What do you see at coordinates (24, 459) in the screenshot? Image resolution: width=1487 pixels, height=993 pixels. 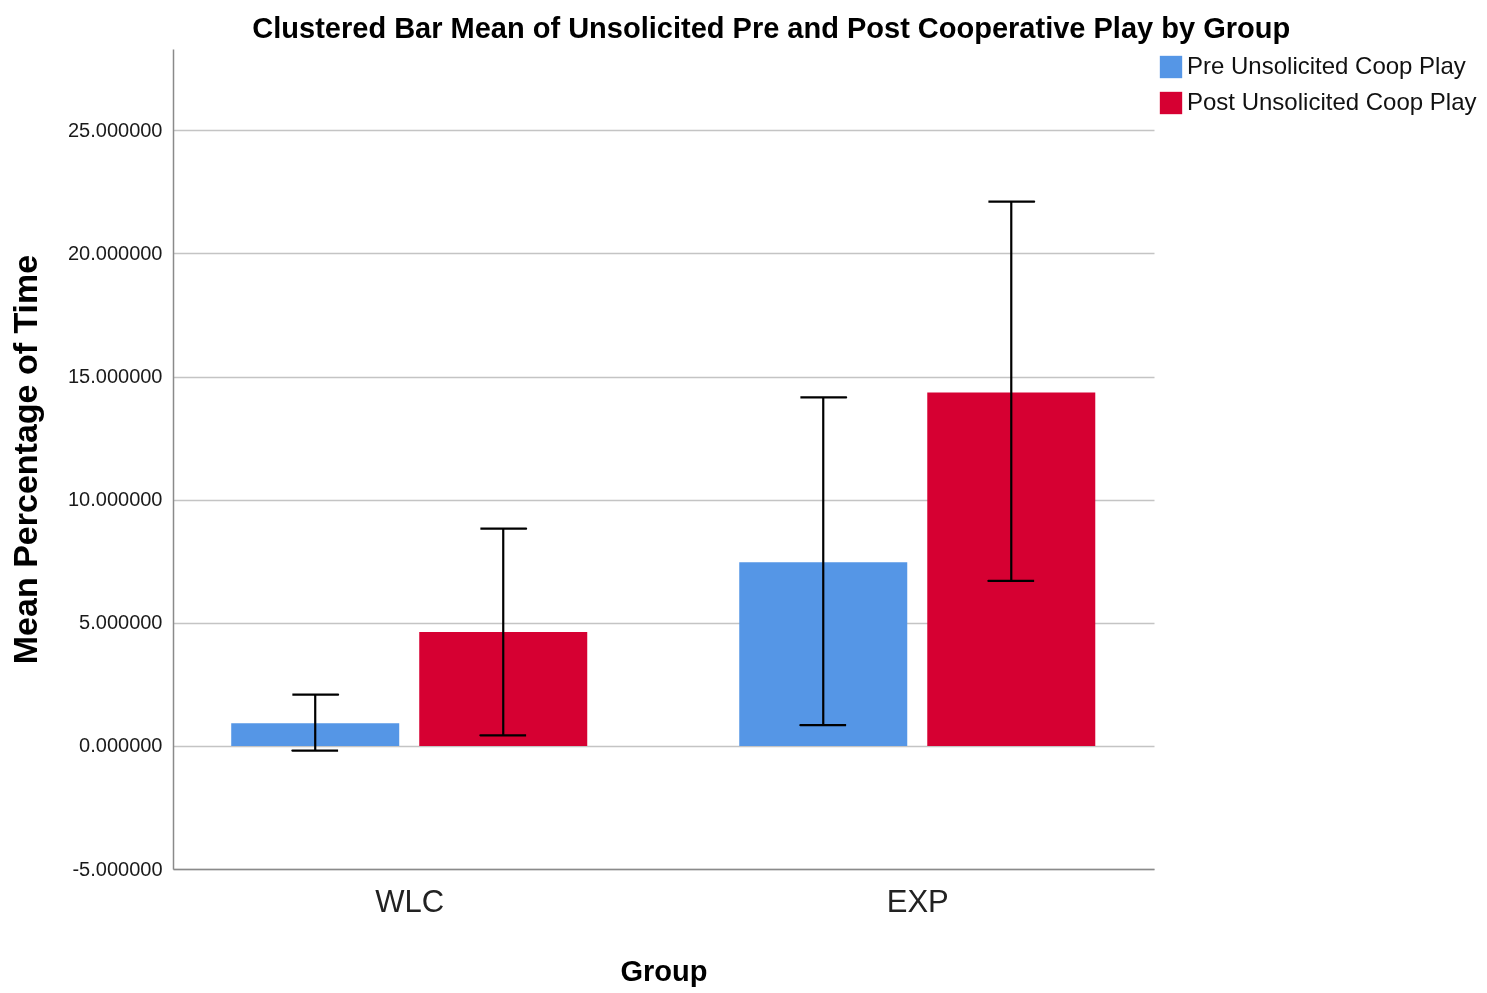 I see `y-axis-title: Mean Percentage of Time` at bounding box center [24, 459].